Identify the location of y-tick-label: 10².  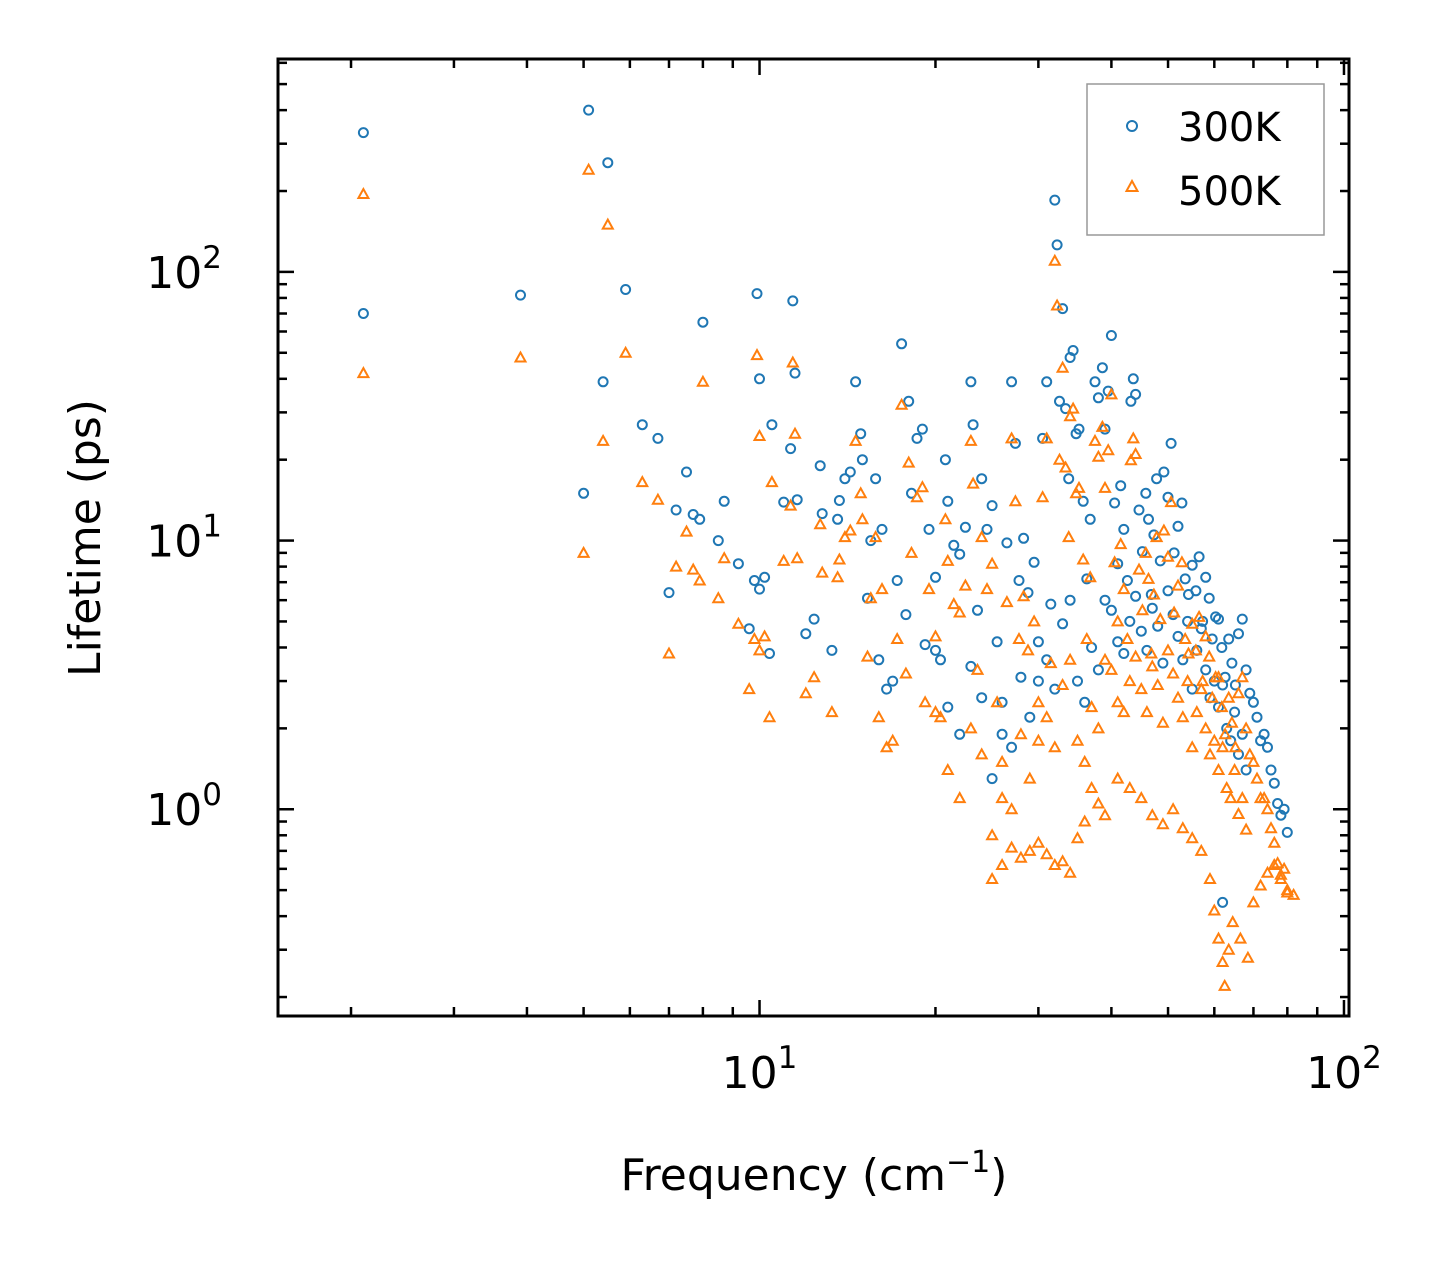
(184, 269).